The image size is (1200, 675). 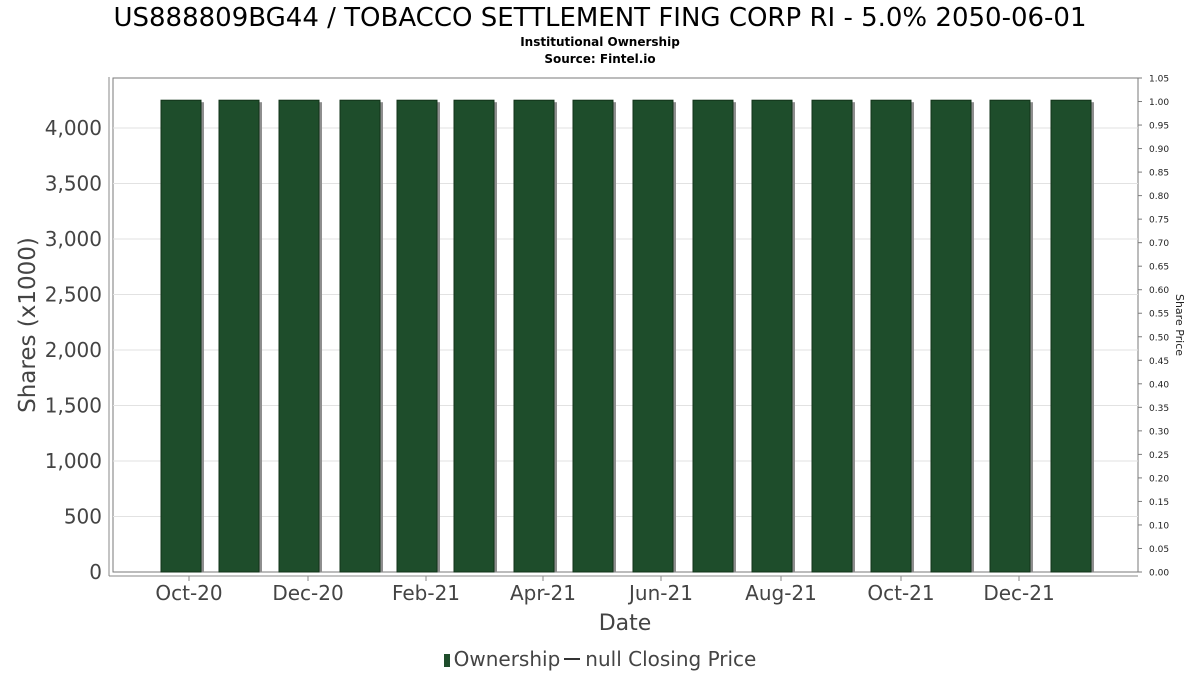 What do you see at coordinates (83, 516) in the screenshot?
I see `y-tick-label: 500` at bounding box center [83, 516].